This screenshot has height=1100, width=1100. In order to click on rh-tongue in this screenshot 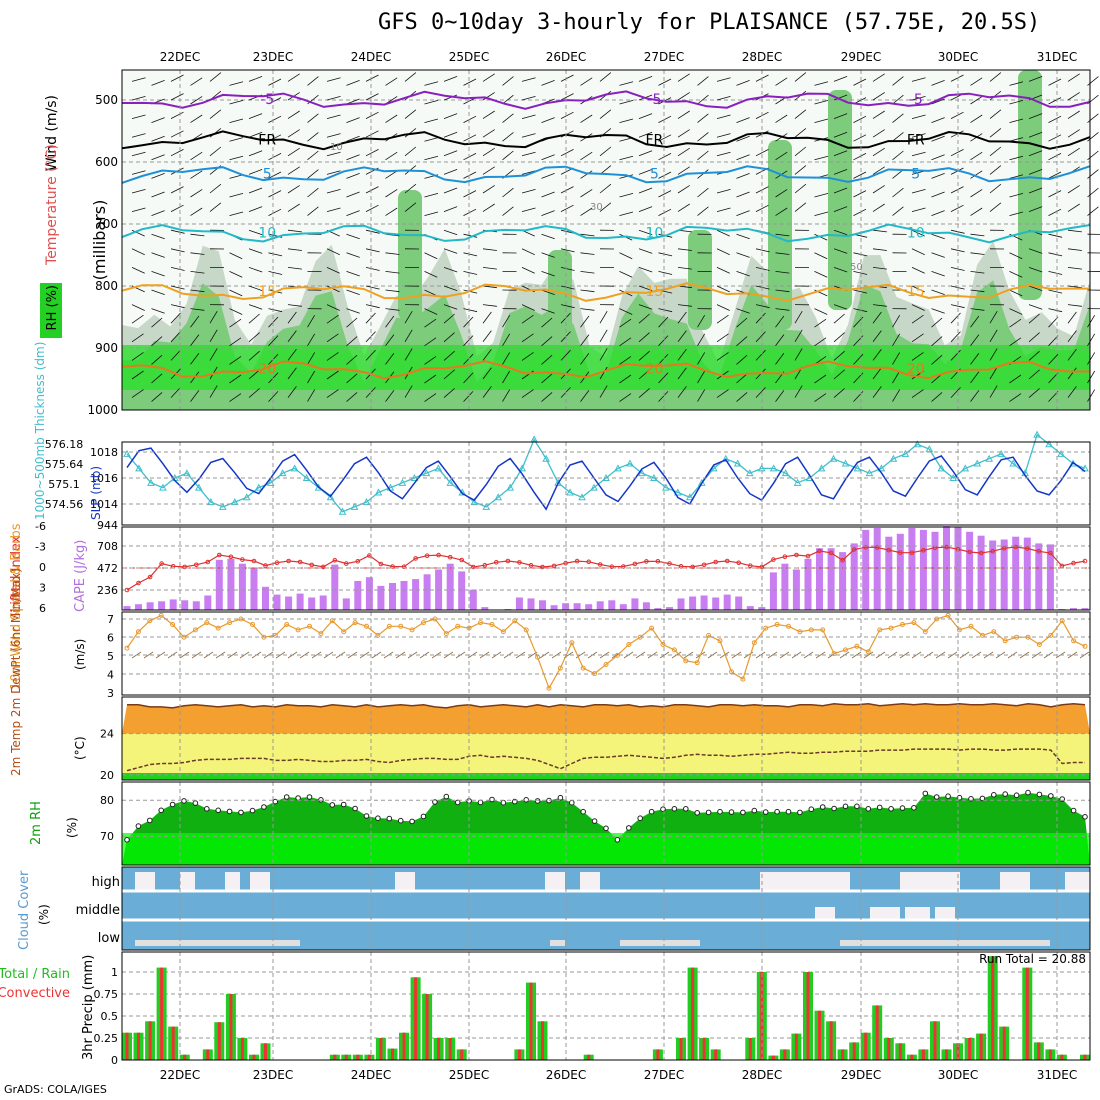, I will do `click(840, 200)`.